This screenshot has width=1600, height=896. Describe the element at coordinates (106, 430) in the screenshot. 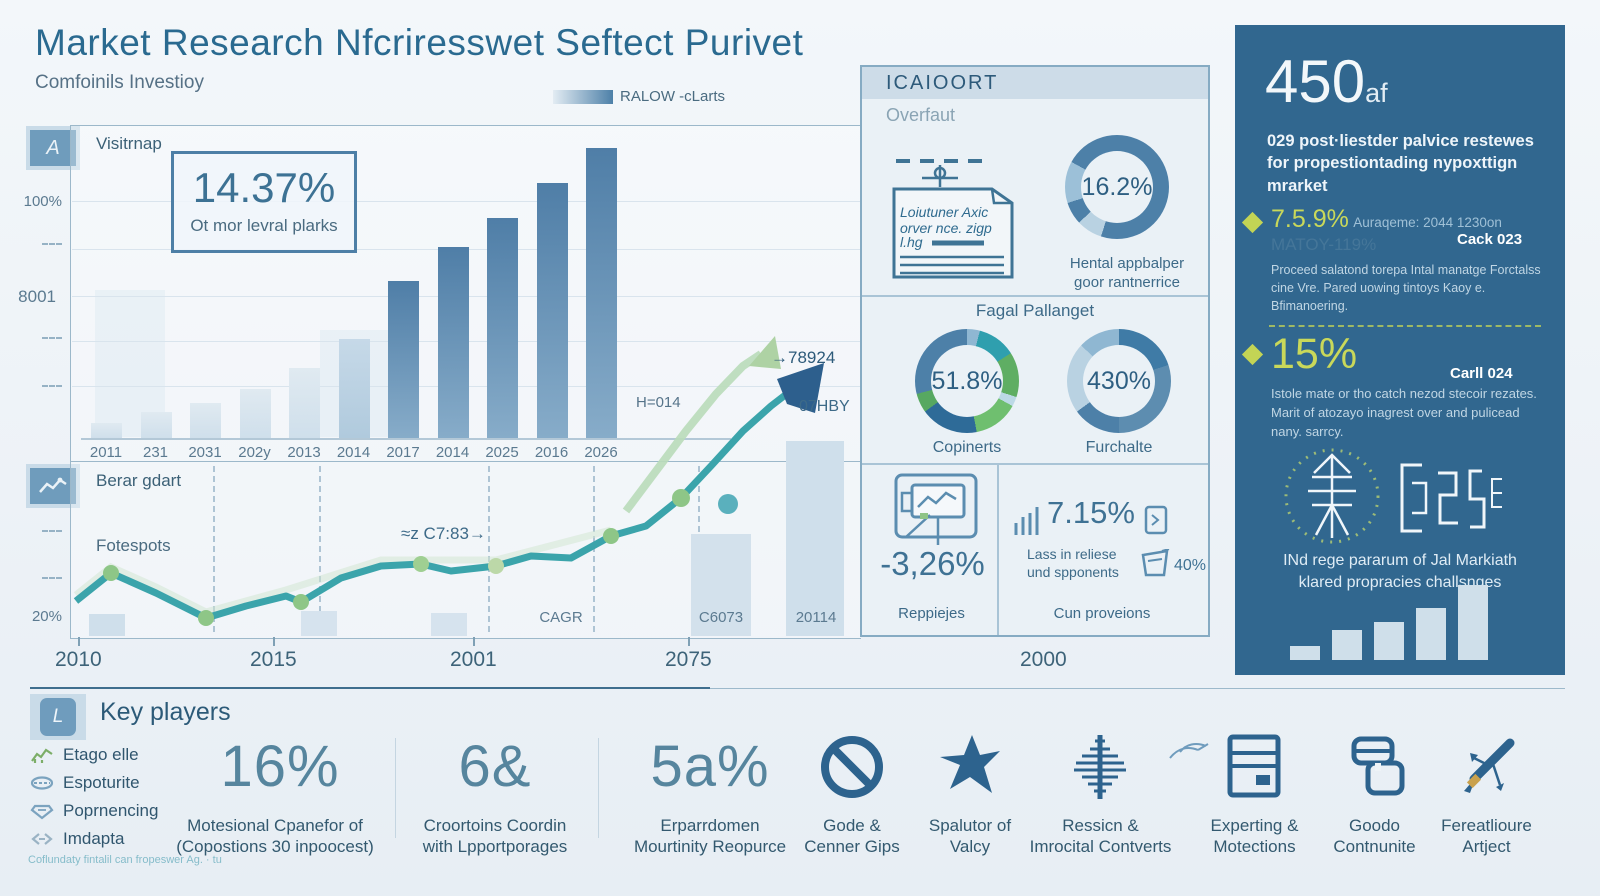

I see `bar-2011` at that location.